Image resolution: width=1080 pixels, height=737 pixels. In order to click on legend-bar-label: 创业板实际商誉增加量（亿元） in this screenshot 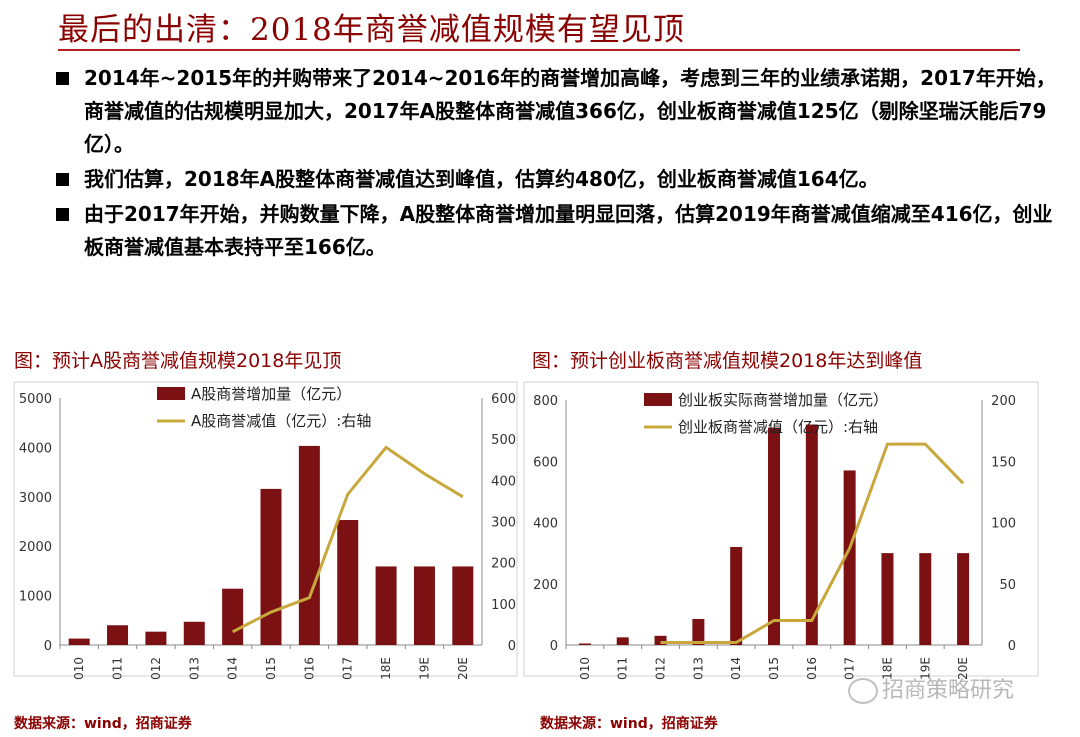, I will do `click(783, 400)`.